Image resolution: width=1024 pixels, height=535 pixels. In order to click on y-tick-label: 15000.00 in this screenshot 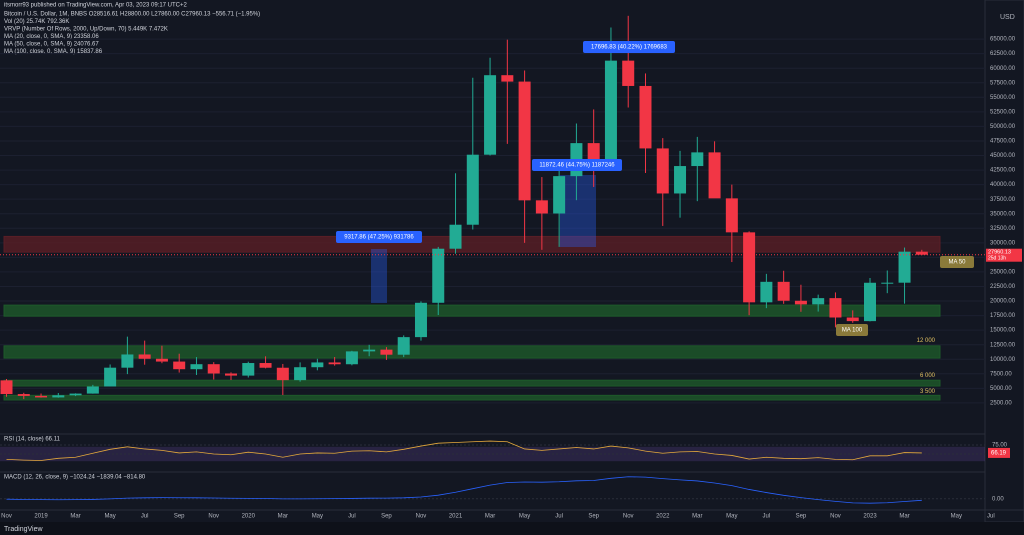, I will do `click(1003, 331)`.